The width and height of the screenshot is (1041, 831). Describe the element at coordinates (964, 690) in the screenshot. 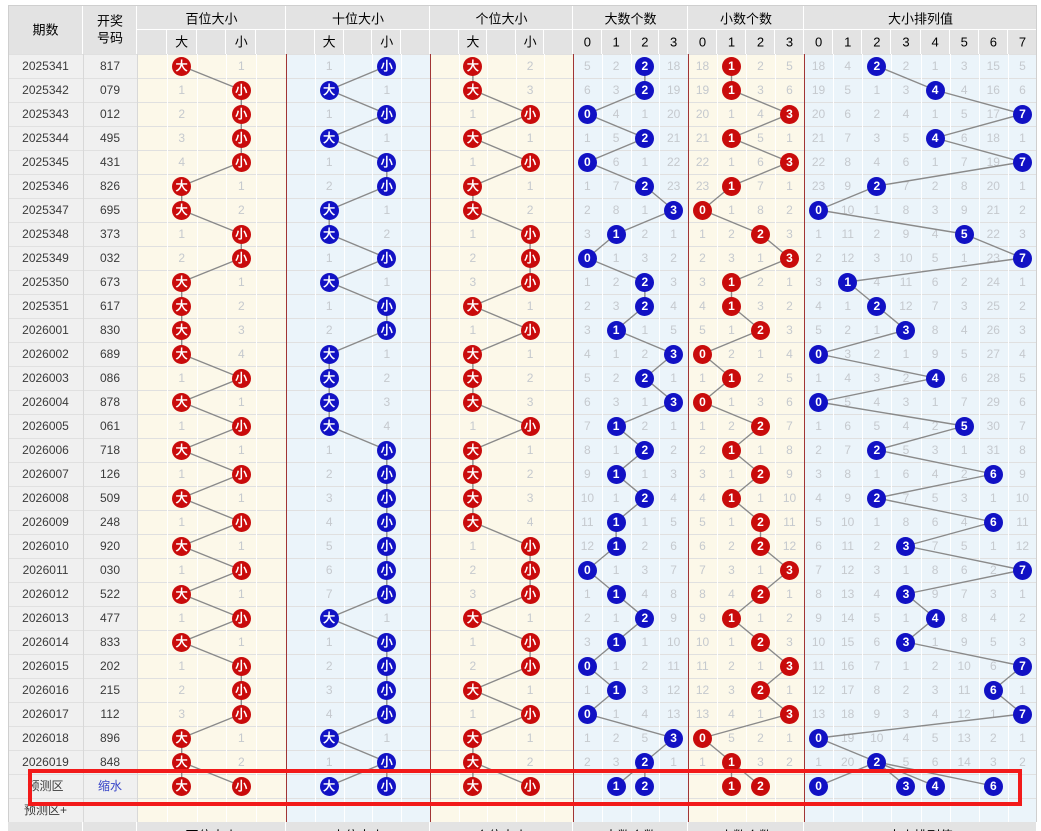

I see `miss-count: 11` at that location.